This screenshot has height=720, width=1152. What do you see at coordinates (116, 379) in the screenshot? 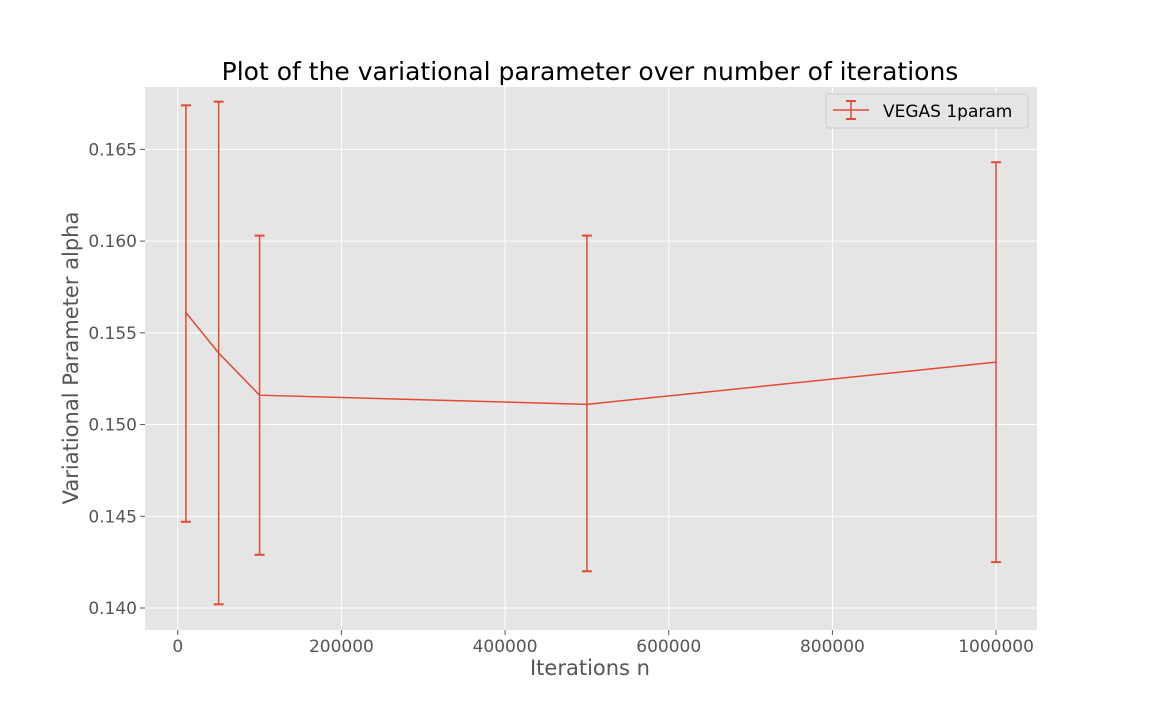
I see `y-axis: 0.140 0.145 0.150 0.155 0.160 0.165` at bounding box center [116, 379].